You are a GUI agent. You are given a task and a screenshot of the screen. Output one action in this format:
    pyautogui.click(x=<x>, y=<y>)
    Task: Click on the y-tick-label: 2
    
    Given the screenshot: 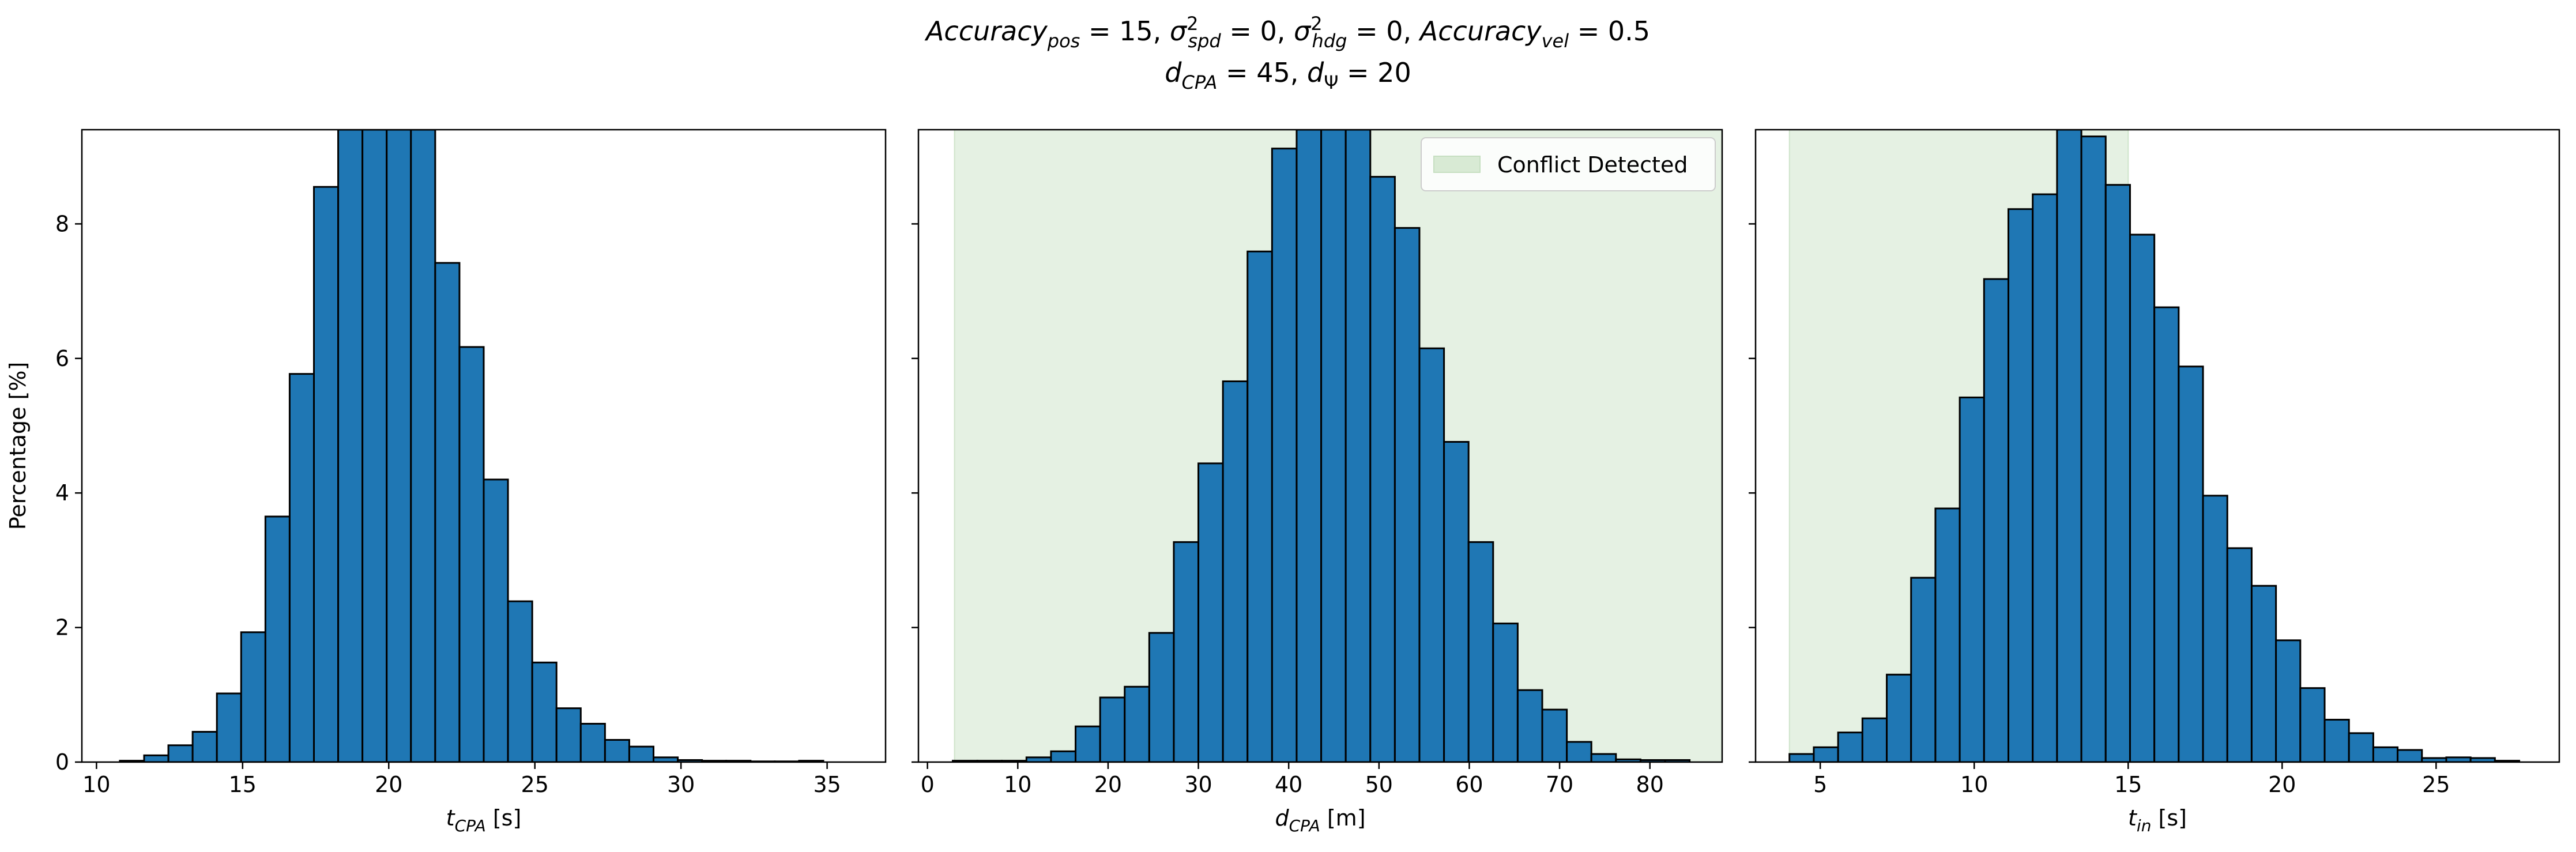 What is the action you would take?
    pyautogui.click(x=62, y=627)
    